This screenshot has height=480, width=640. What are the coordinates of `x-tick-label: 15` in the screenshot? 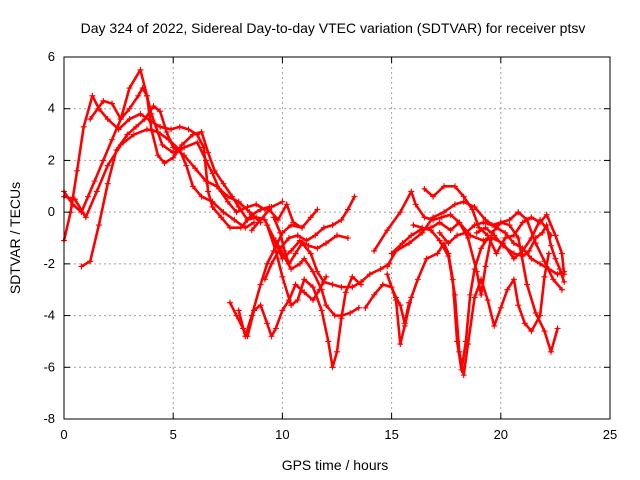 It's located at (391, 434).